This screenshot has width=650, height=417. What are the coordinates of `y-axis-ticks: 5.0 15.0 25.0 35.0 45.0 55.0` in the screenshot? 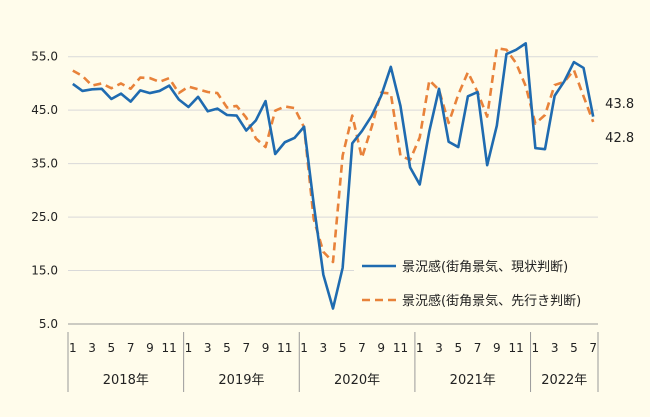 It's located at (44, 190).